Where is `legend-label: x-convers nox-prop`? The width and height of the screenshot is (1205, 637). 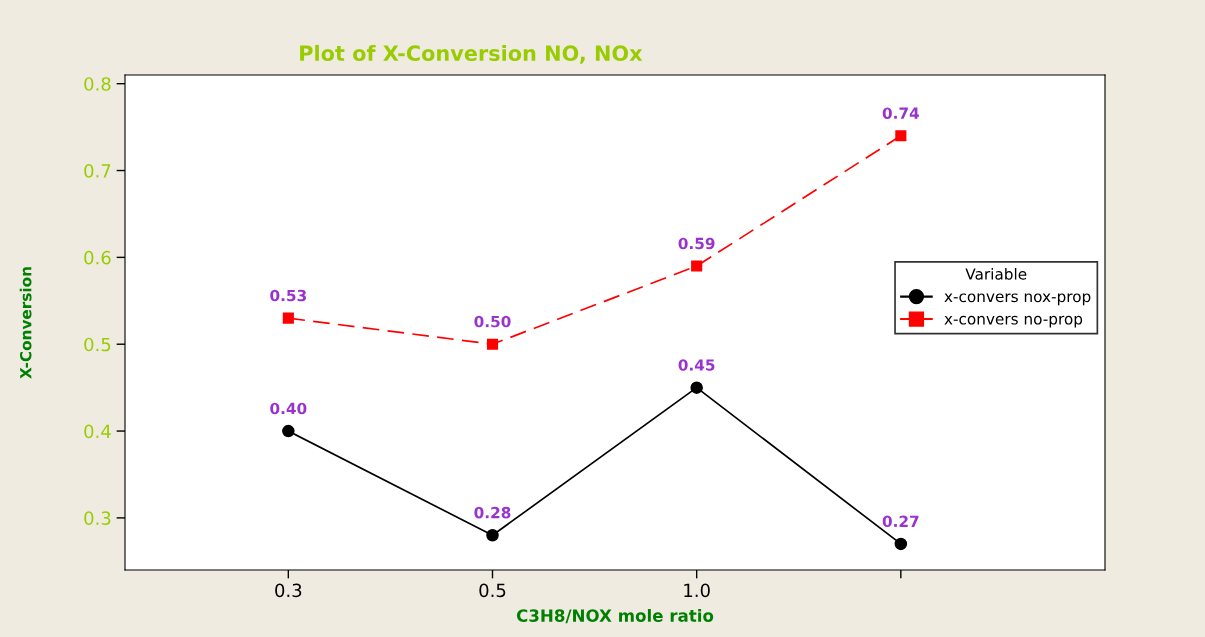 legend-label: x-convers nox-prop is located at coordinates (1017, 299).